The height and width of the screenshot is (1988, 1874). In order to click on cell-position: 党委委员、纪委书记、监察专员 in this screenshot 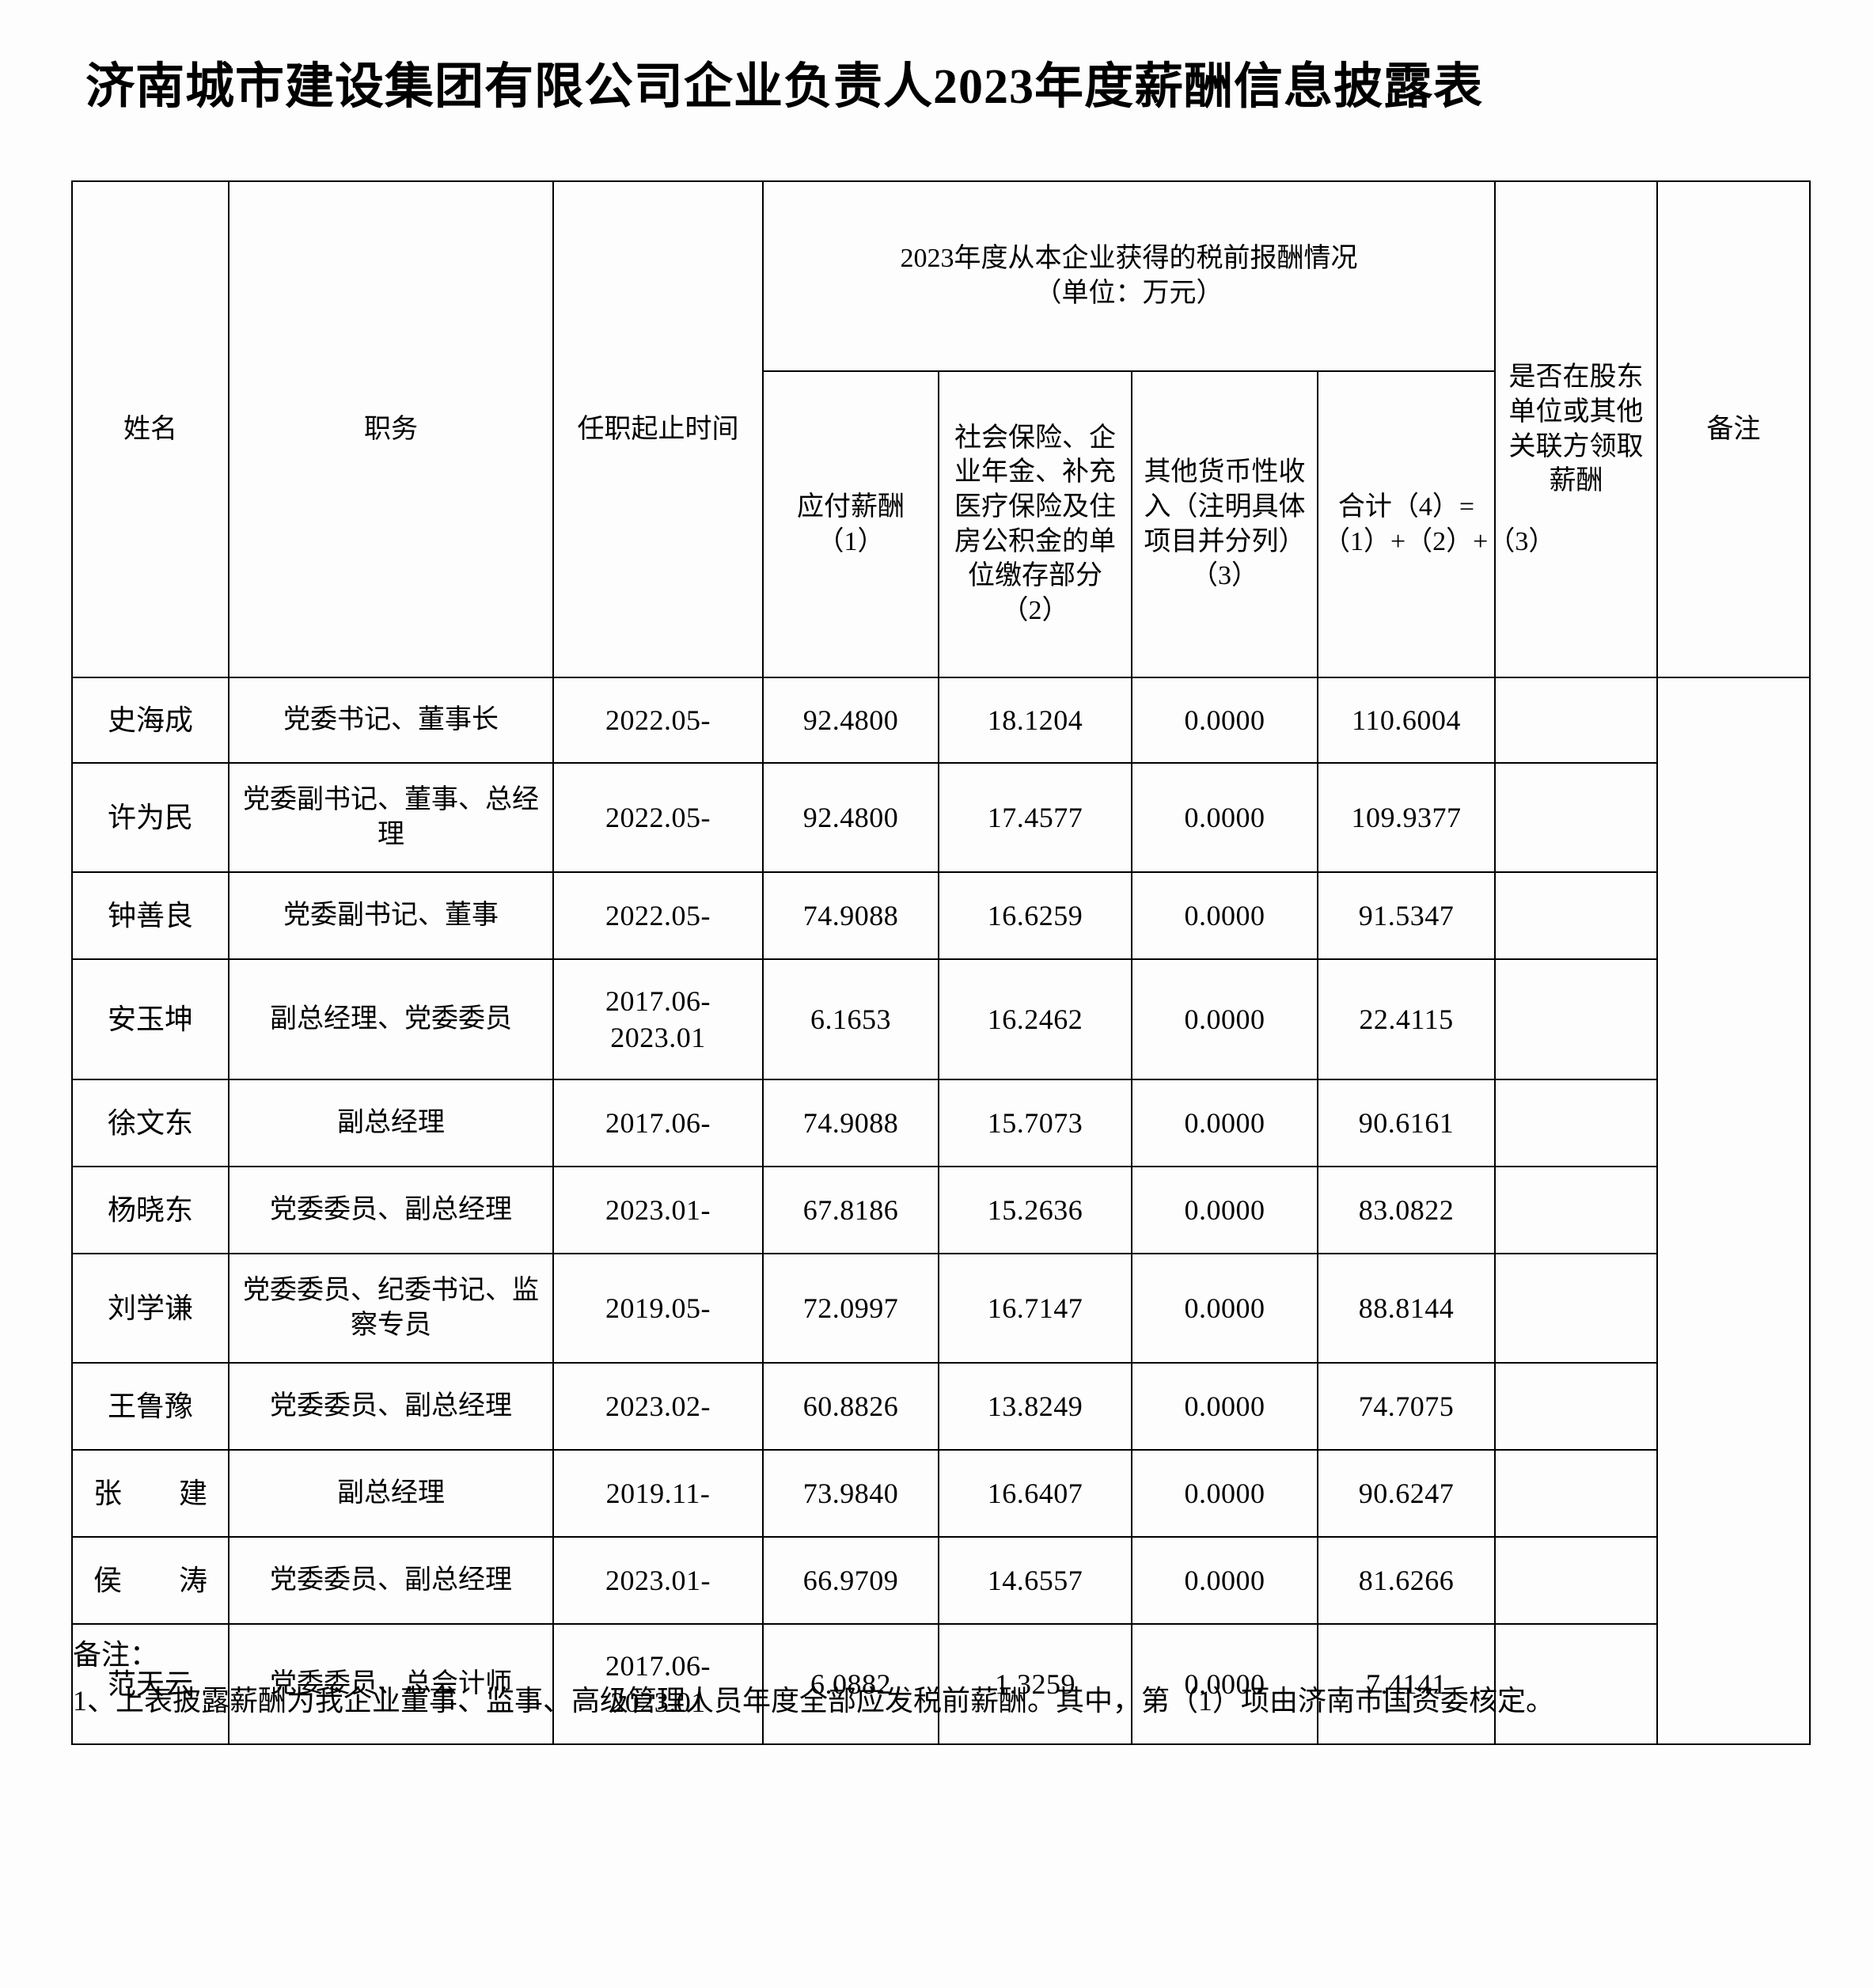, I will do `click(391, 1308)`.